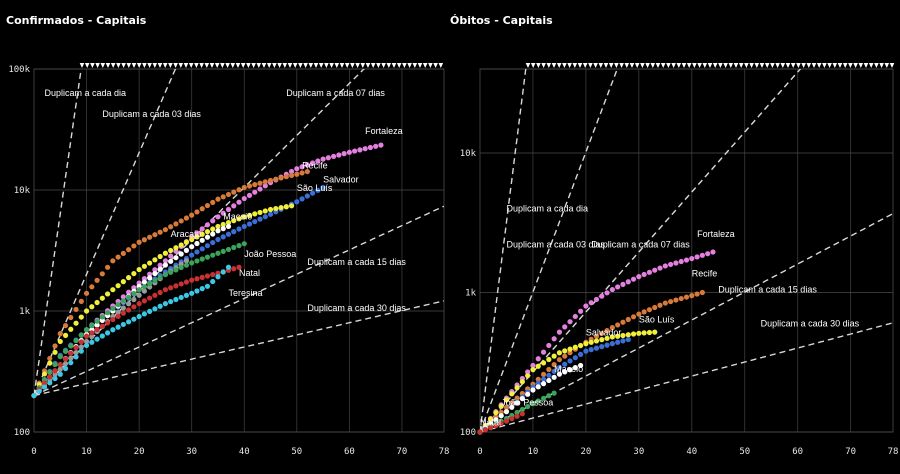  What do you see at coordinates (591, 362) in the screenshot?
I see `chart1-series-recife` at bounding box center [591, 362].